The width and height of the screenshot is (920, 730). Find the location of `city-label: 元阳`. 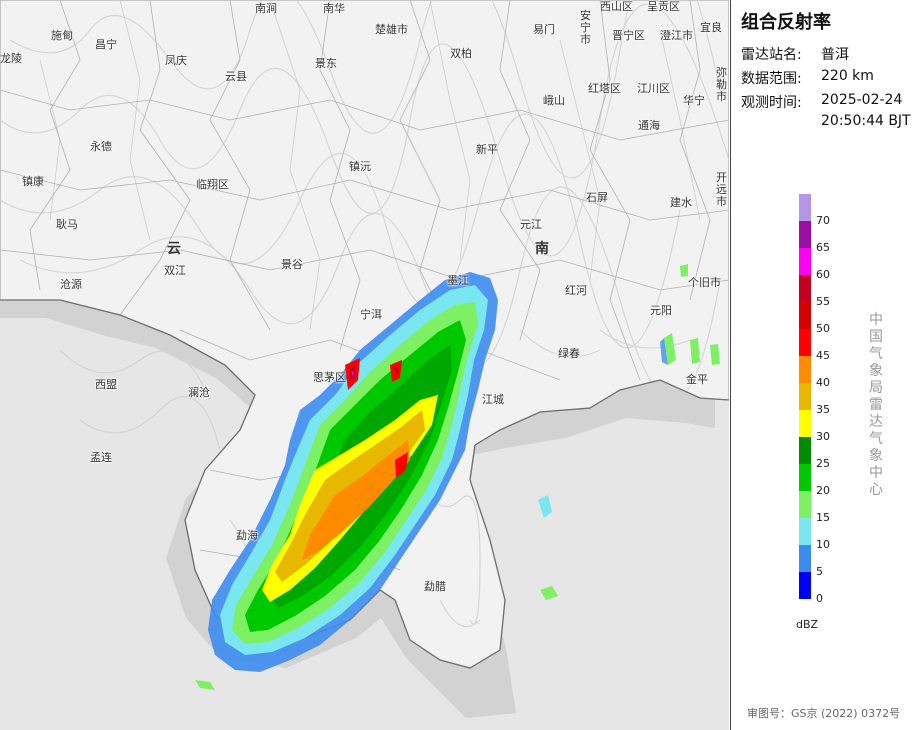

city-label: 元阳 is located at coordinates (661, 310).